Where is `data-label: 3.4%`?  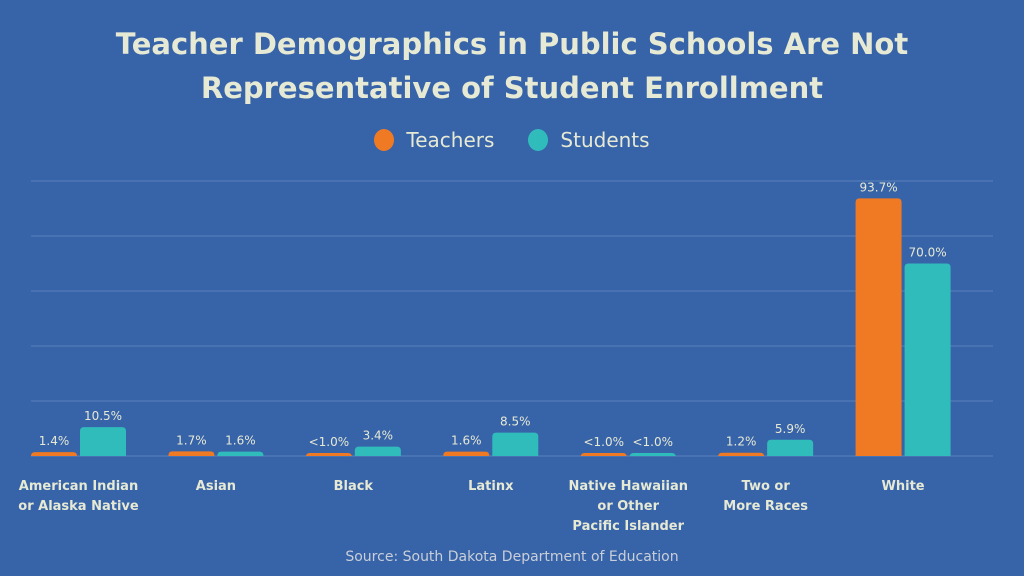
data-label: 3.4% is located at coordinates (378, 436).